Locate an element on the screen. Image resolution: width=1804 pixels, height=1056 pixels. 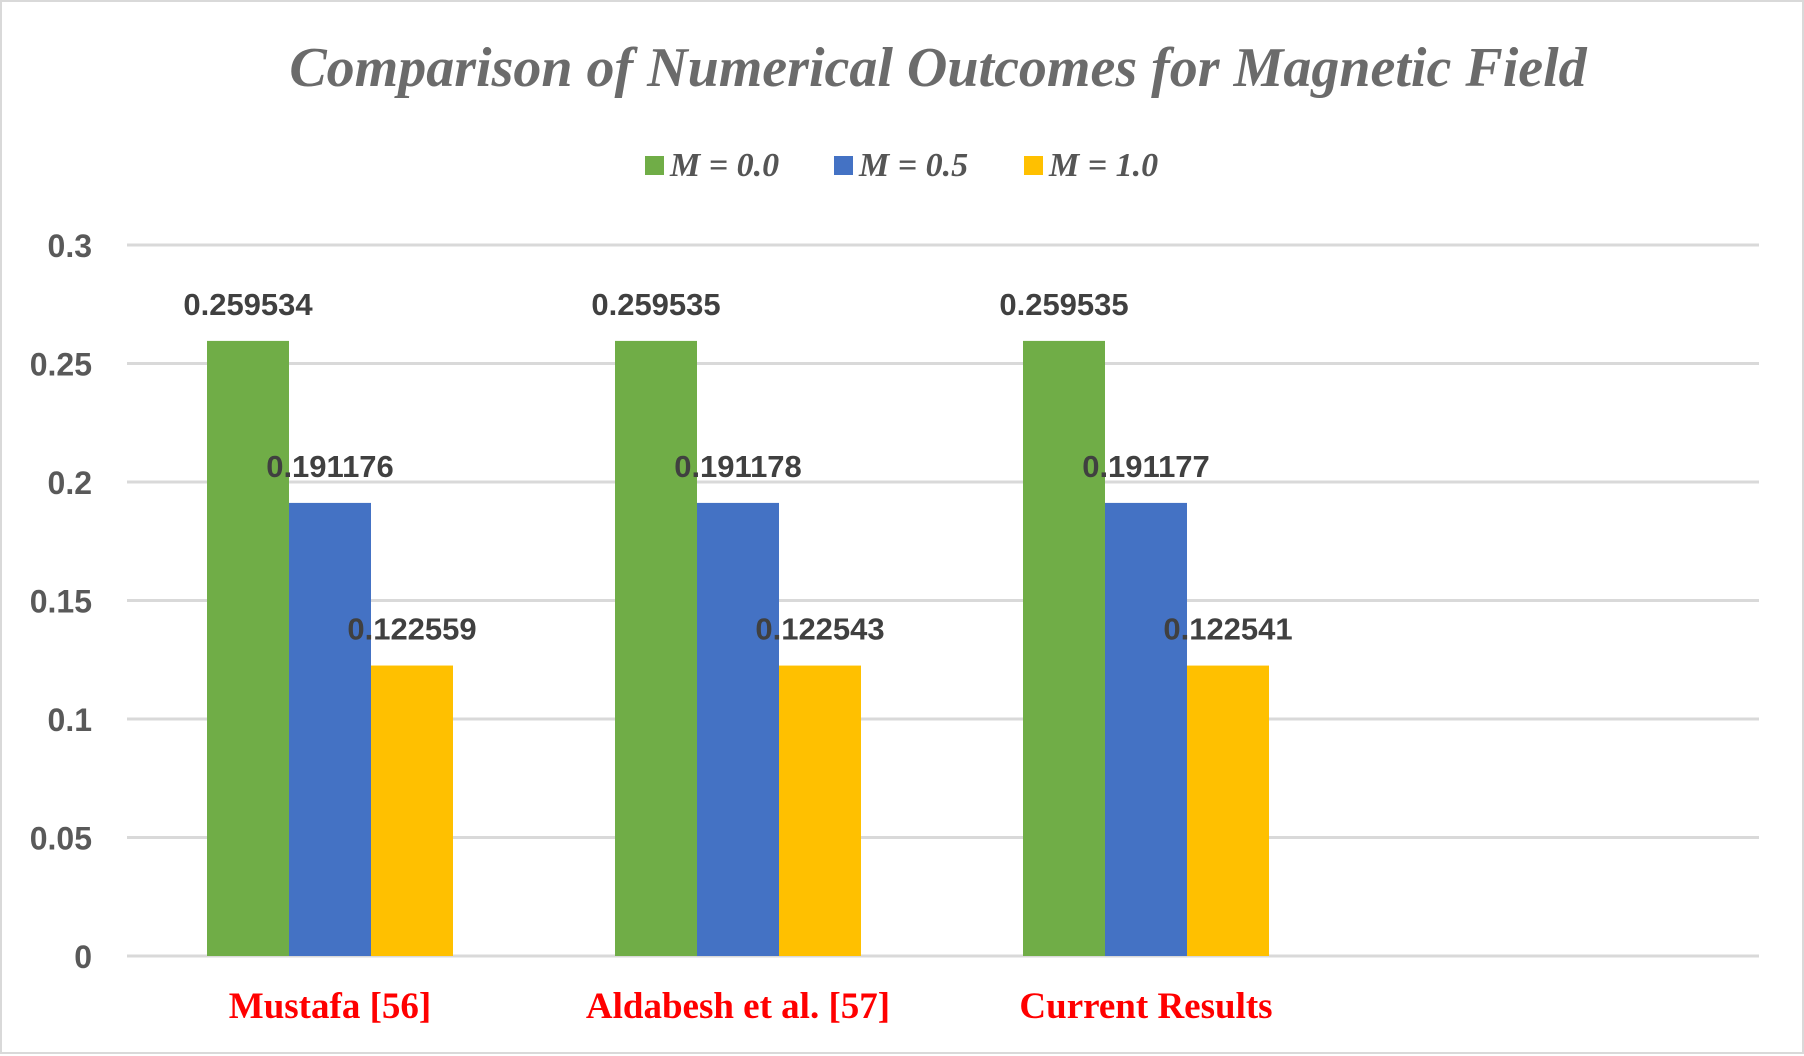
x-category-label: Current Results is located at coordinates (1145, 1006).